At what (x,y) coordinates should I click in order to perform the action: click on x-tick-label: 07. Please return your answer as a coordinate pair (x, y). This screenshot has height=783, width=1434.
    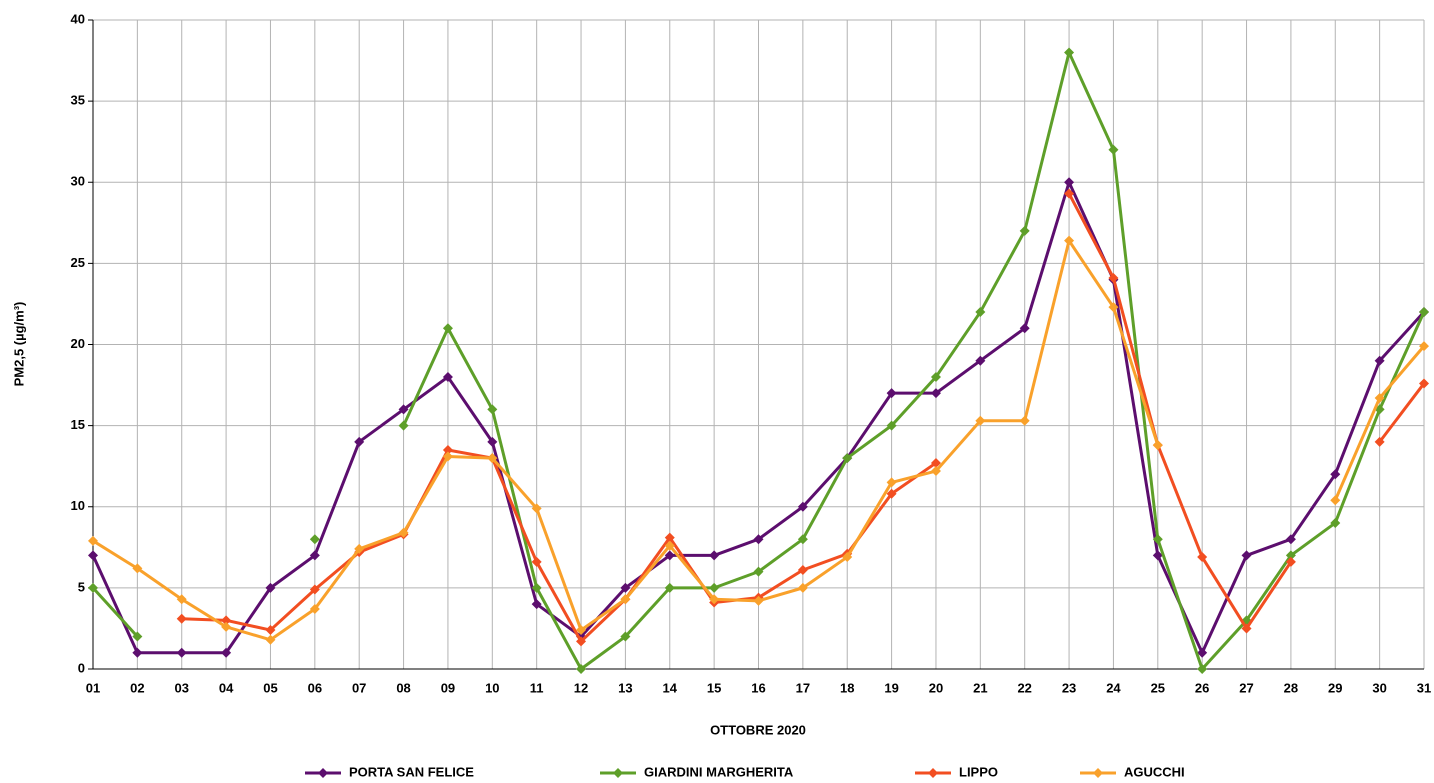
    Looking at the image, I should click on (359, 687).